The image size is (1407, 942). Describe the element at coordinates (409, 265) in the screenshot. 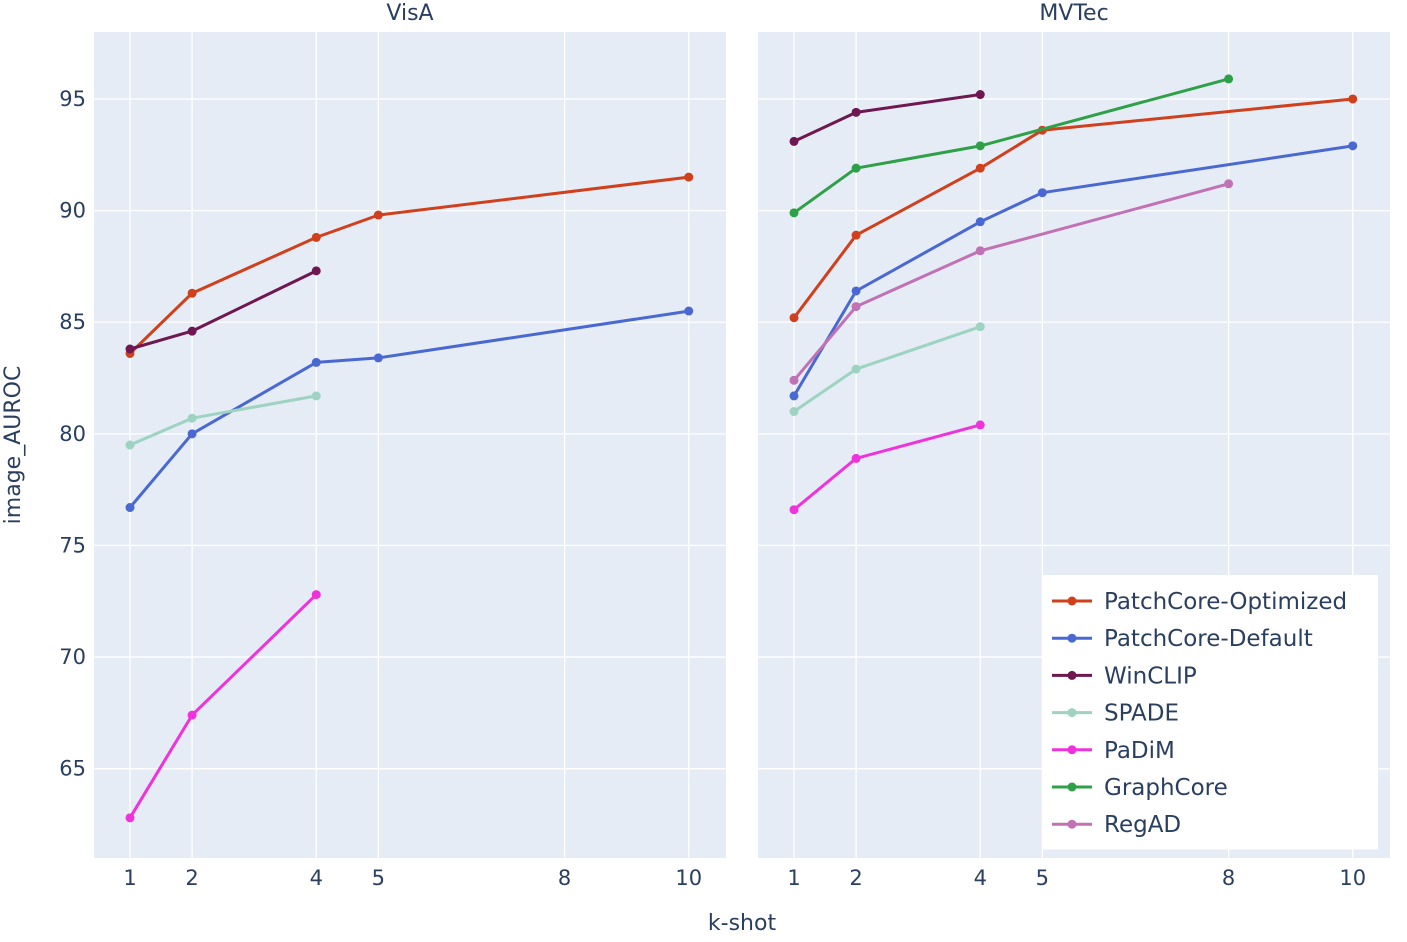

I see `series-patchcore-optimized-visa` at that location.